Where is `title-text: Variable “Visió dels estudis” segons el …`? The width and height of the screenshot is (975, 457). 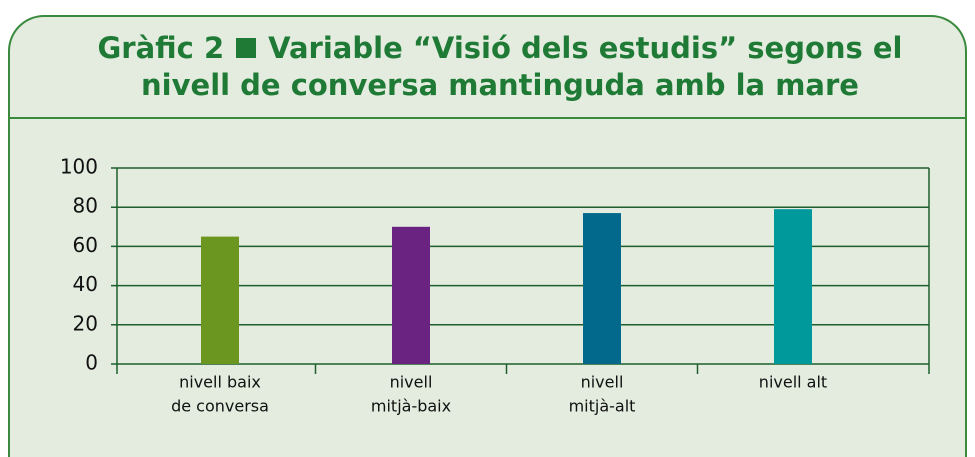 title-text: Variable “Visió dels estudis” segons el … is located at coordinates (522, 66).